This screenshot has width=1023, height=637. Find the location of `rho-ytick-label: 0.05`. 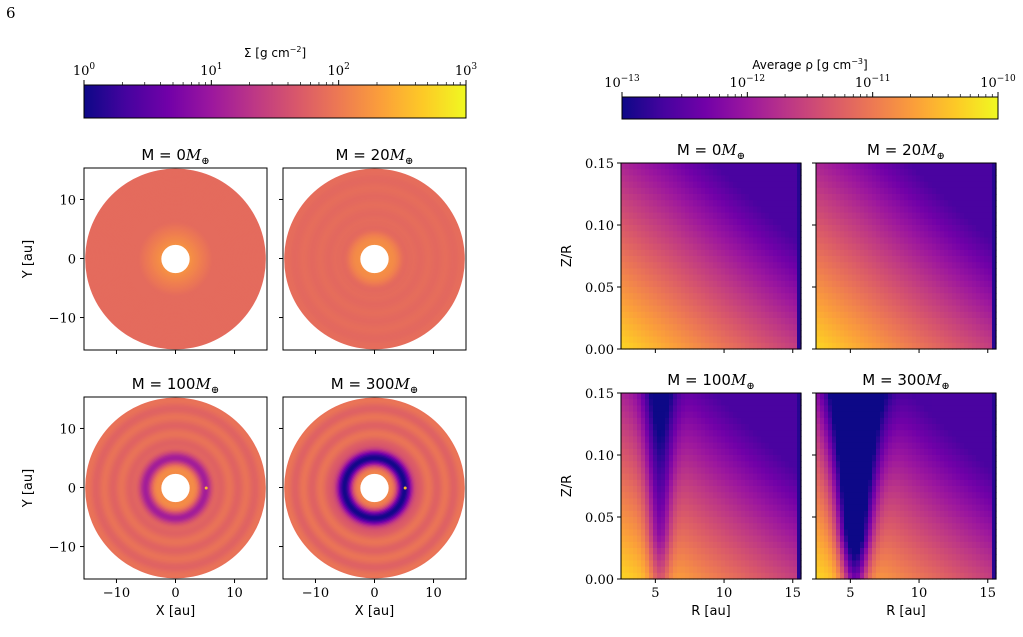

rho-ytick-label: 0.05 is located at coordinates (599, 518).